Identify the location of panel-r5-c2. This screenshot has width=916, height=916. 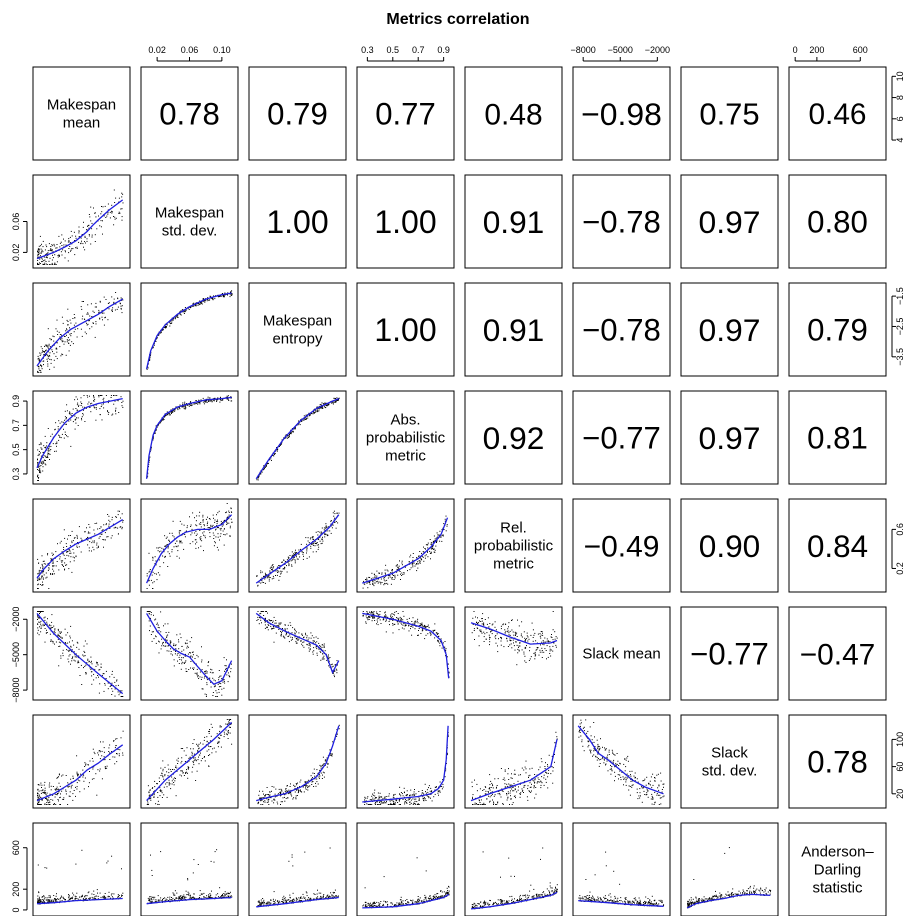
(297, 653).